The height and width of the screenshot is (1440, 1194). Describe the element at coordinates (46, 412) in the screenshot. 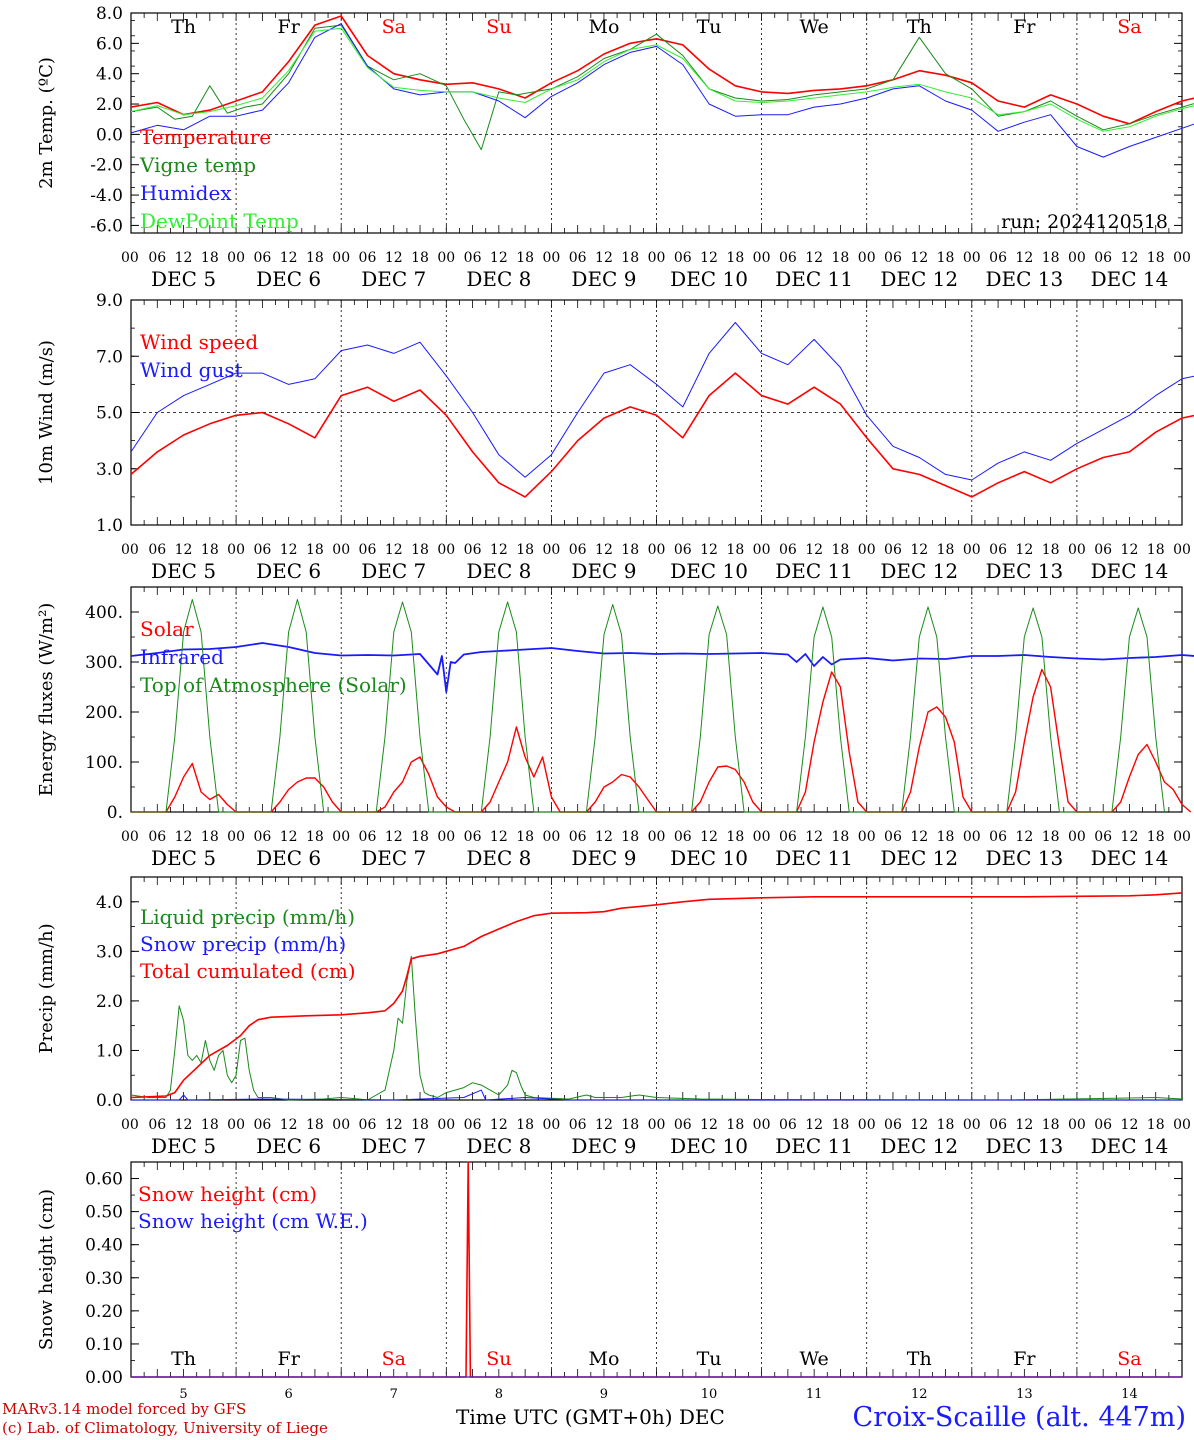

I see `y-axis-title: 10m Wind (m/s)` at that location.